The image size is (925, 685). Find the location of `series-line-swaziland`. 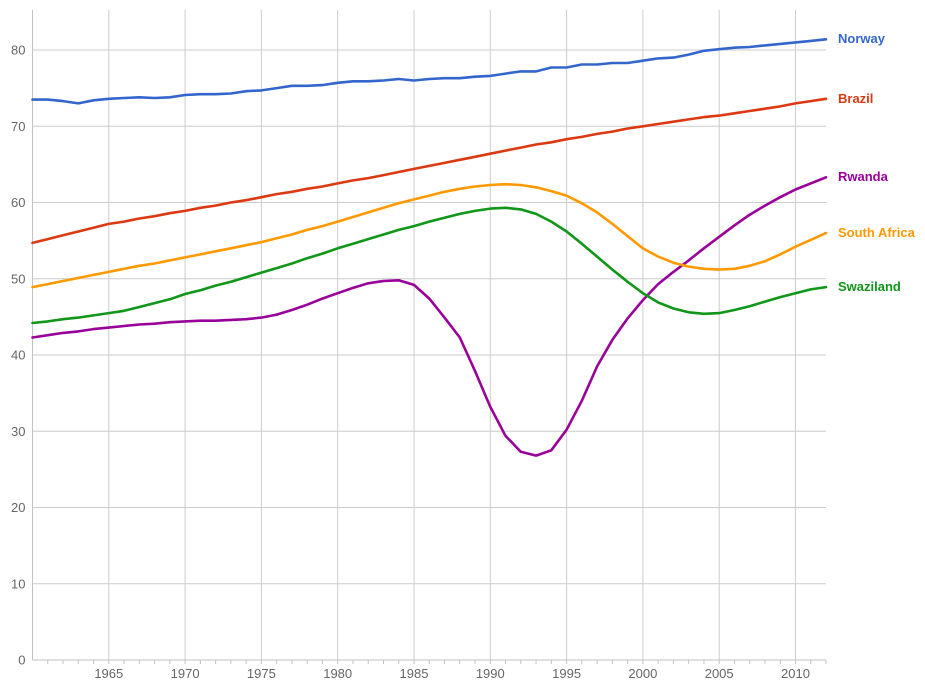

series-line-swaziland is located at coordinates (429, 265).